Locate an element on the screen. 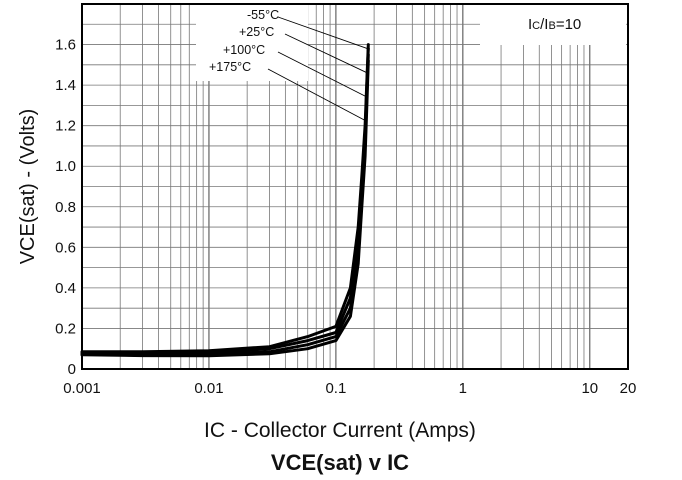  annotation-box is located at coordinates (252, 43).